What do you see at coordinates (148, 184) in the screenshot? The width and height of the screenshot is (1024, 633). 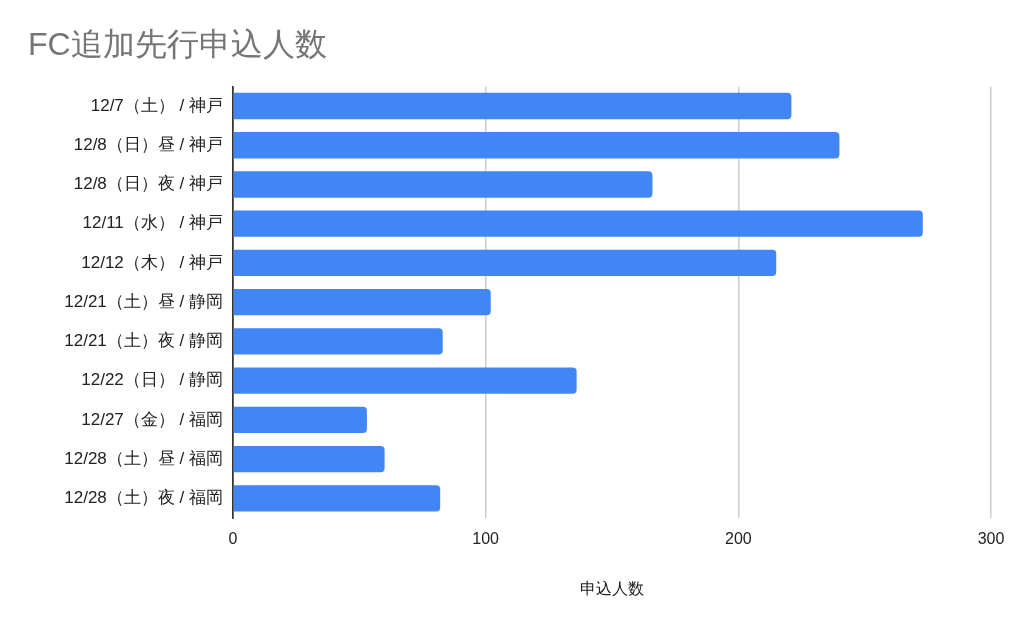 I see `y-tick-label: 12/8（日）夜 / 神戸` at bounding box center [148, 184].